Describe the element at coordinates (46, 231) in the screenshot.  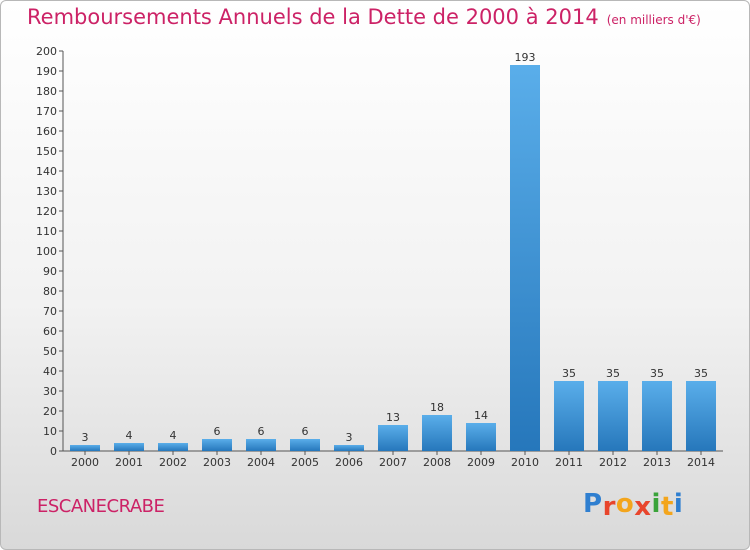
I see `y-tick-label: 110` at that location.